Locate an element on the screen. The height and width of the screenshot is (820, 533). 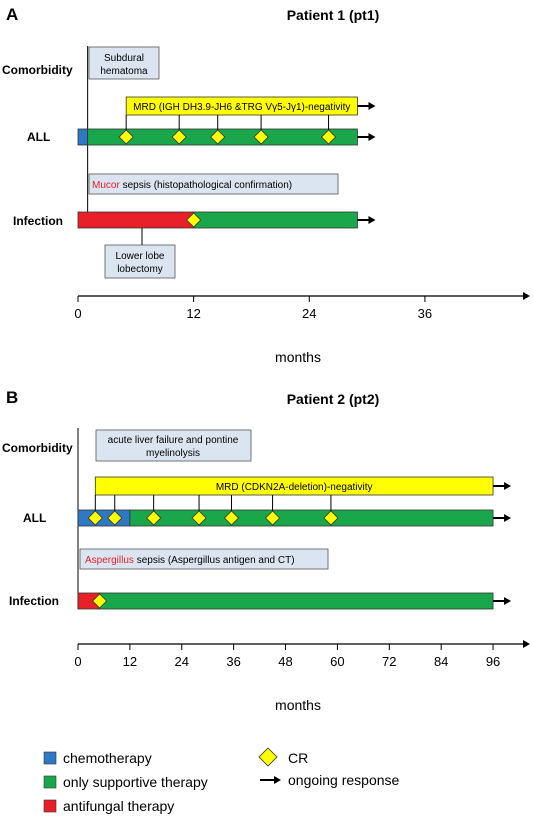
panel-b-infection-label: Infection is located at coordinates (34, 601).